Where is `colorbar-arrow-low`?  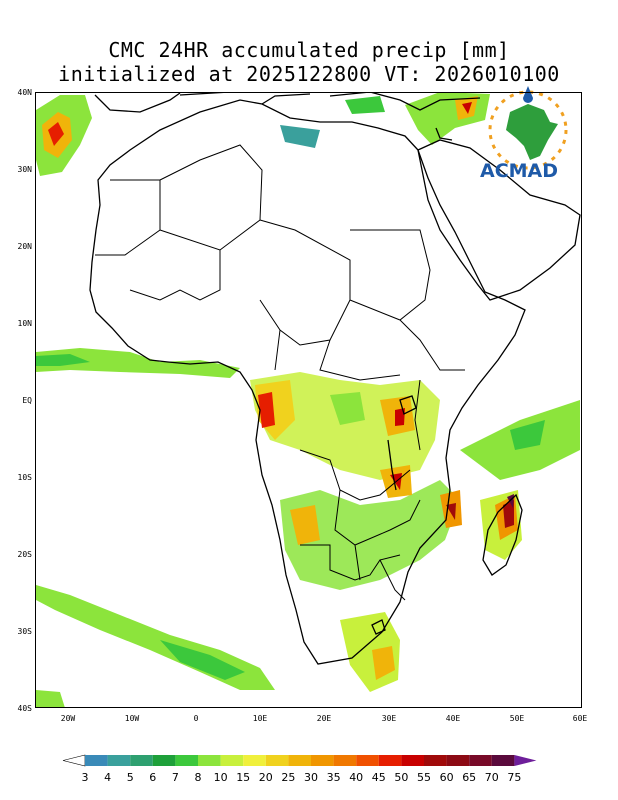
colorbar-arrow-low is located at coordinates (74, 760).